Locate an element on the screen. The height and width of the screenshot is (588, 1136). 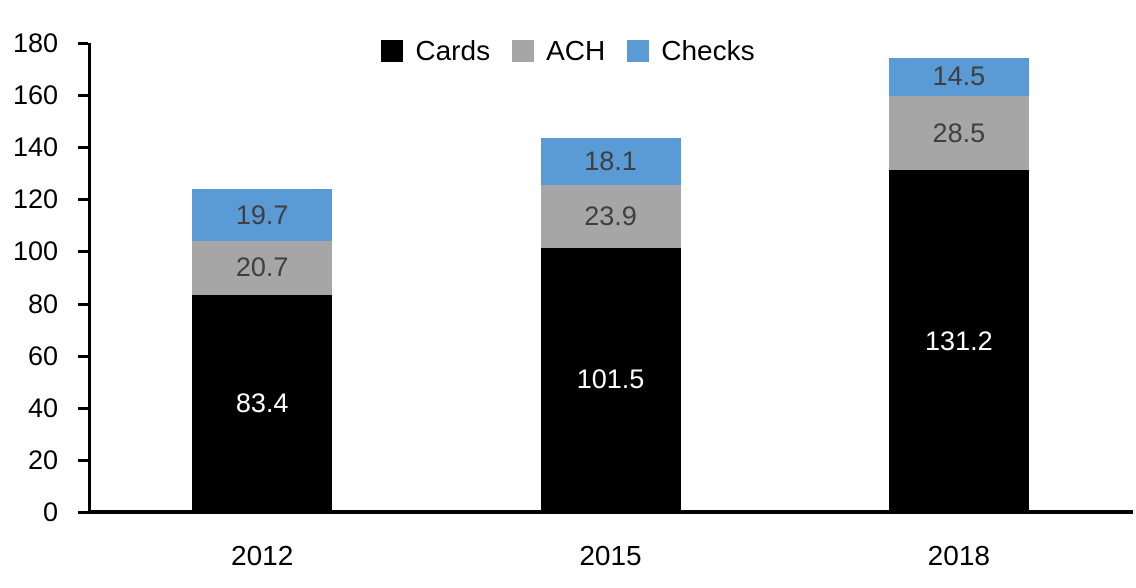
bar-segment-ach-2015: 23.9 is located at coordinates (610, 216).